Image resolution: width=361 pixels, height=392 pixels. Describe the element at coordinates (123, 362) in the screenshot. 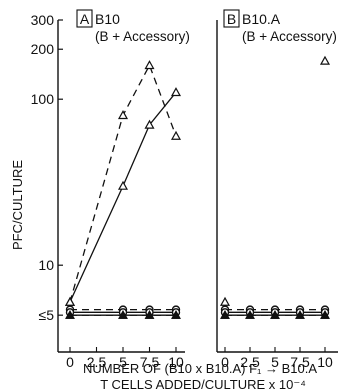

I see `panel-a-x-tick-label: 5` at that location.